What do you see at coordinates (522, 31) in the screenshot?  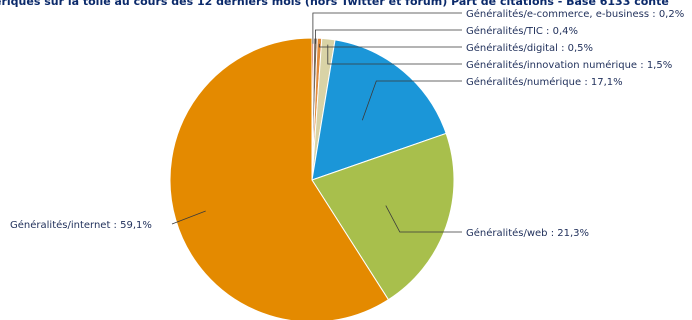 I see `slice-label: Généralités/TIC : 0,4%` at bounding box center [522, 31].